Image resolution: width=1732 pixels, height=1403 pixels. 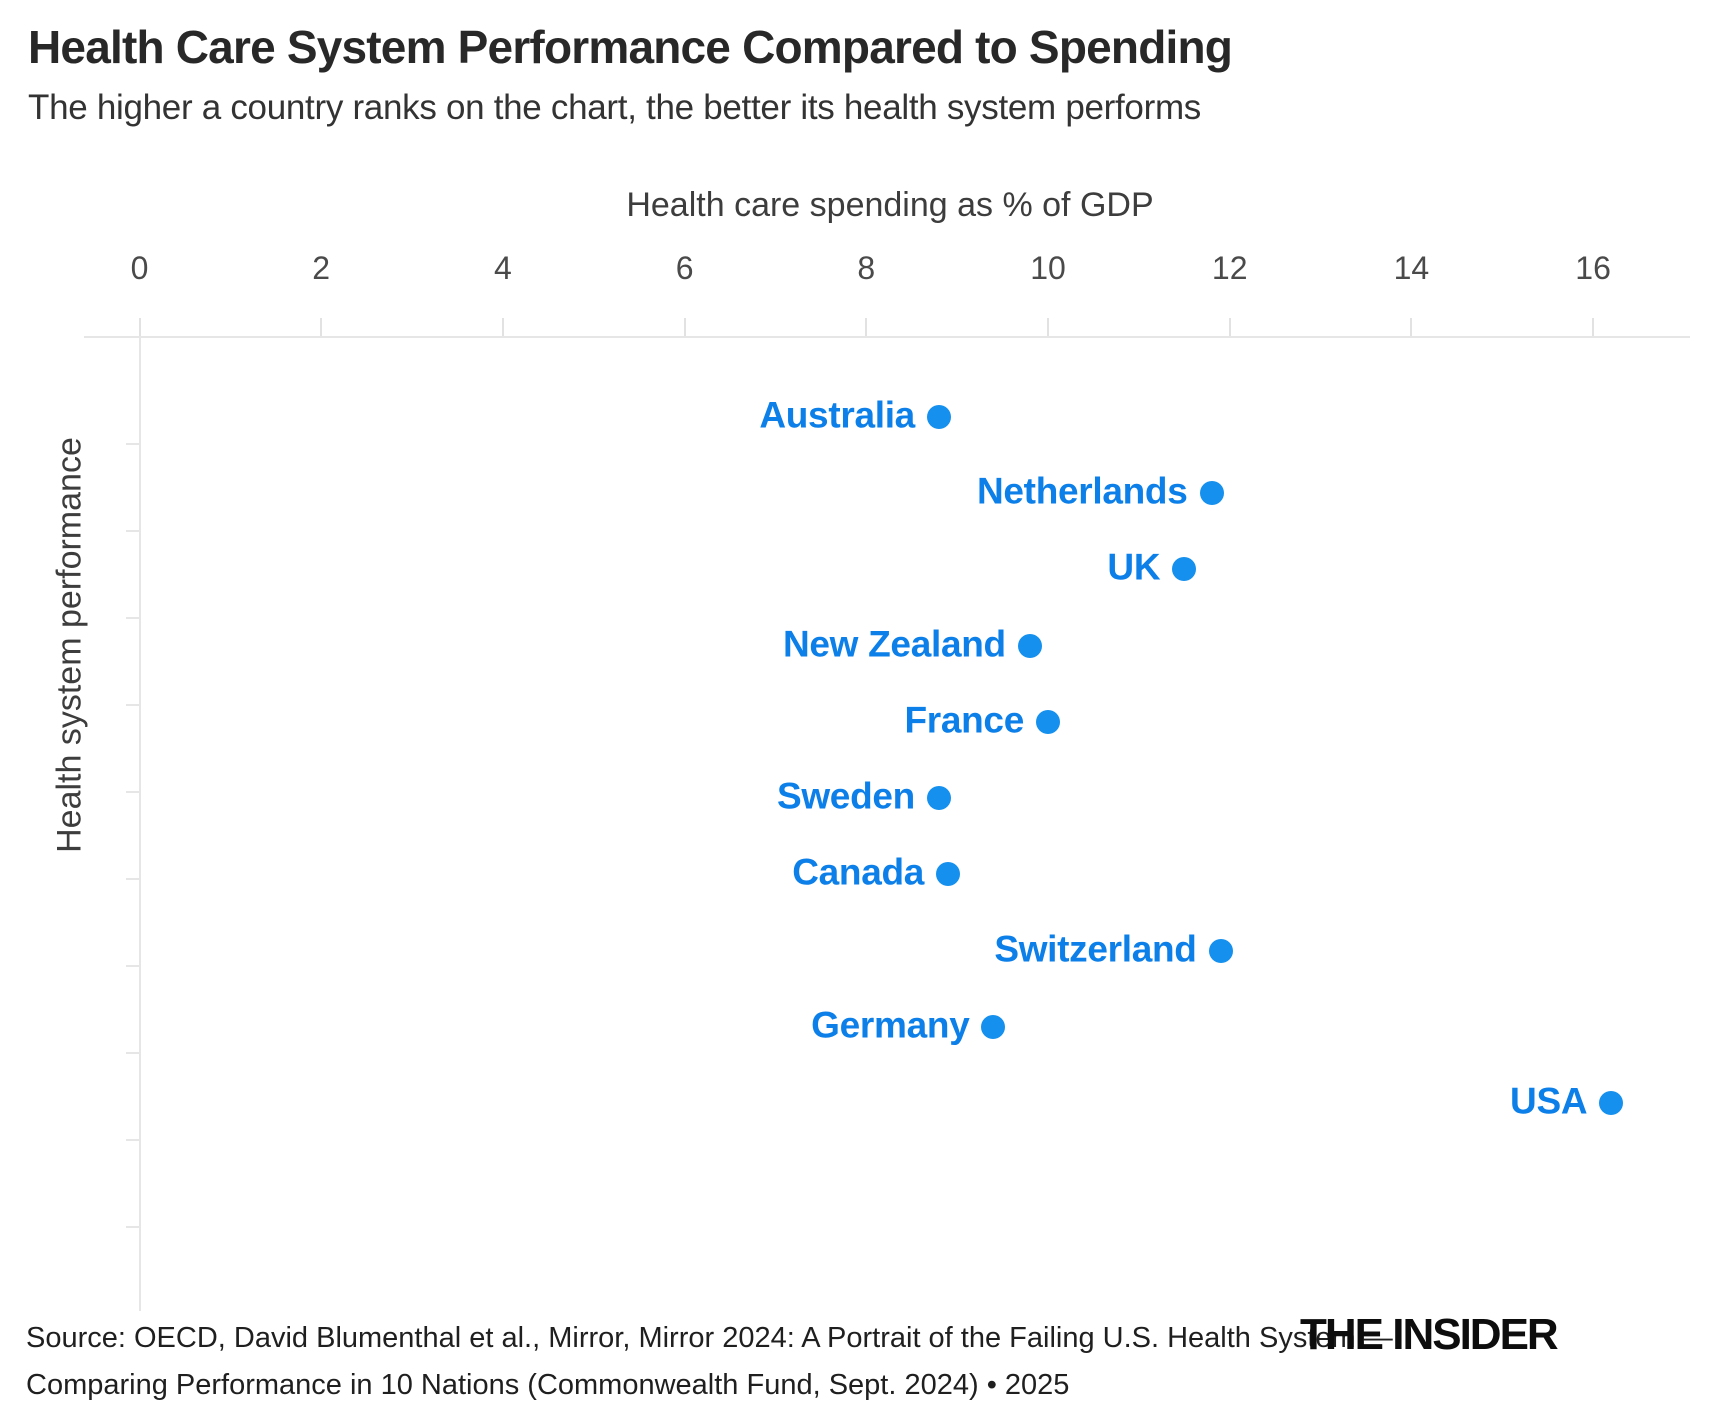 What do you see at coordinates (1593, 268) in the screenshot?
I see `x-tick-label: 16` at bounding box center [1593, 268].